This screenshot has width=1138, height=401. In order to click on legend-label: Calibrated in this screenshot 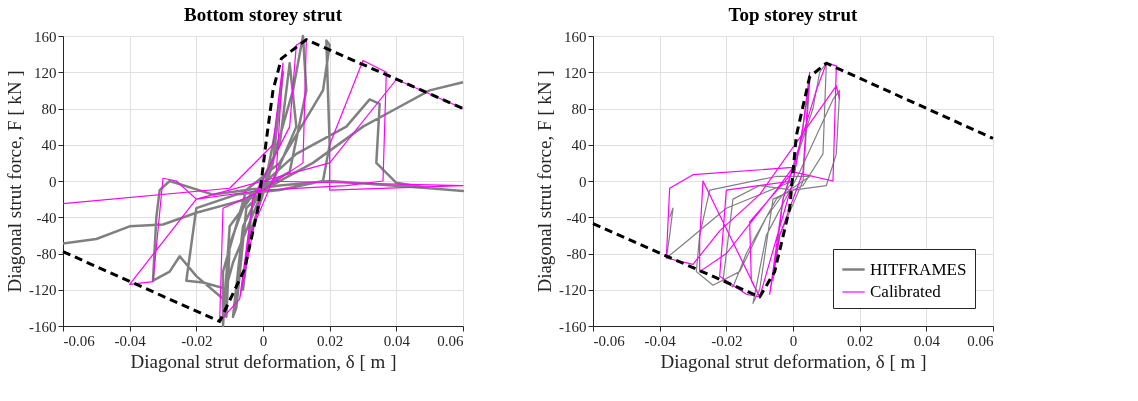, I will do `click(906, 291)`.